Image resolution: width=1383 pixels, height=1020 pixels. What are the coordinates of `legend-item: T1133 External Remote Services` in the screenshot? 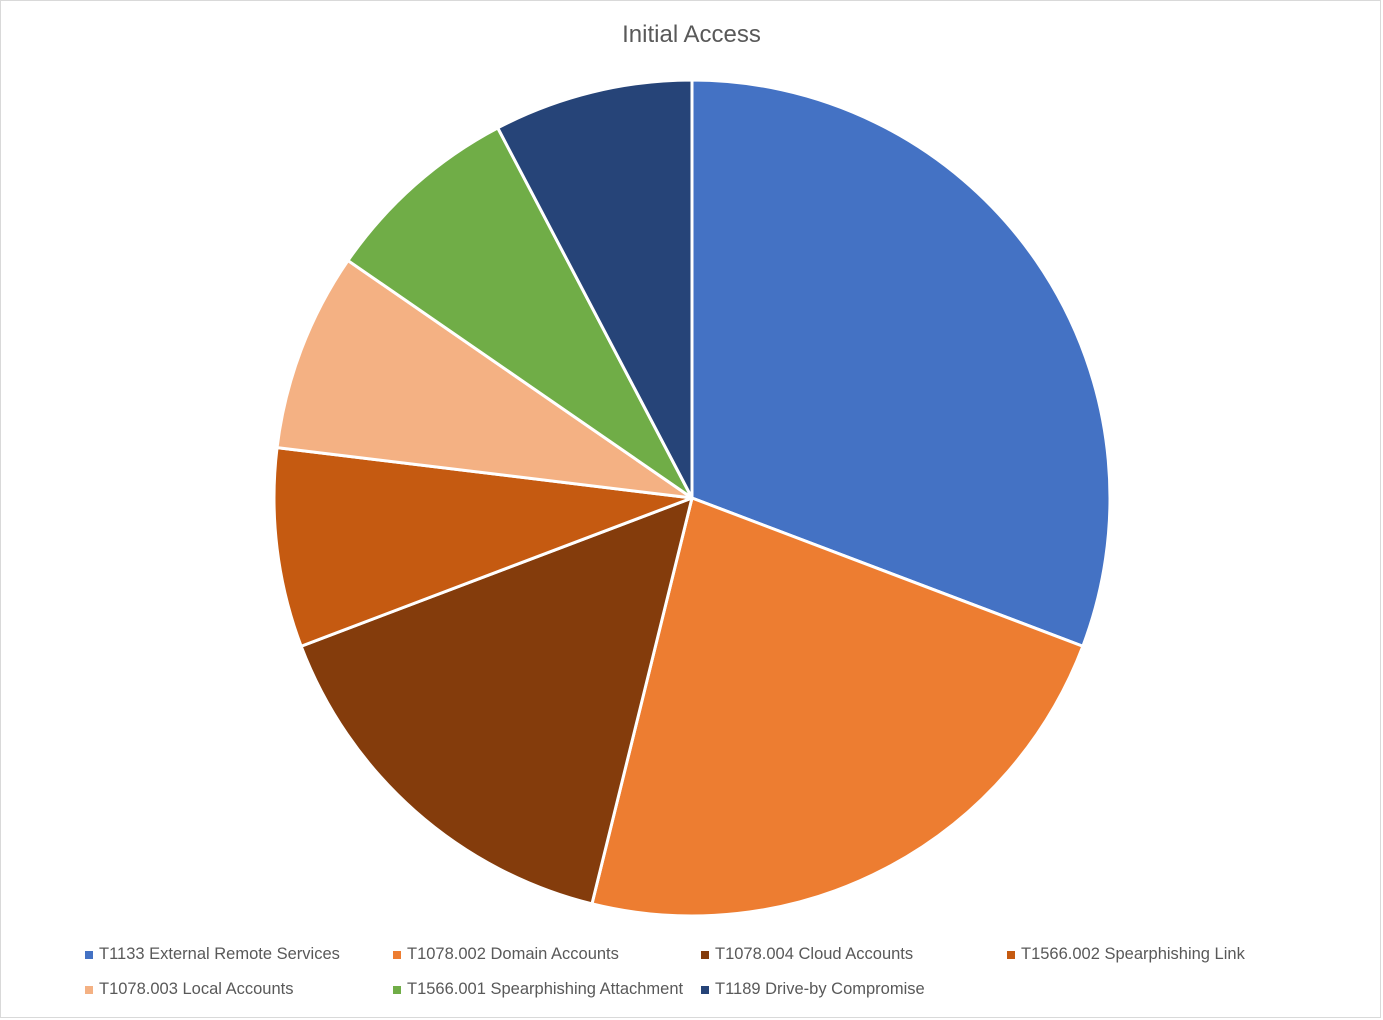 It's located at (212, 954).